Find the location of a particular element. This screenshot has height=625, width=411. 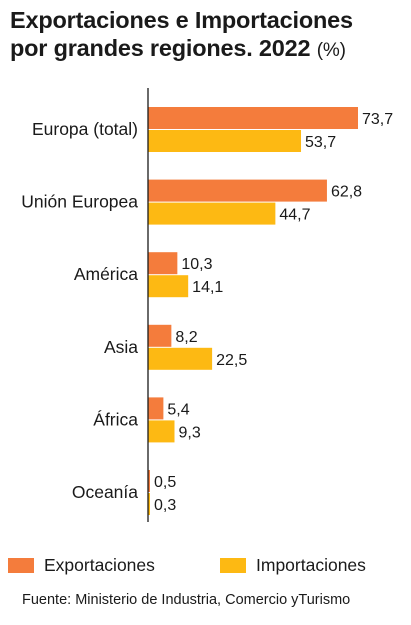

chart-title-line1: Exportaciones e Importaciones is located at coordinates (181, 20).